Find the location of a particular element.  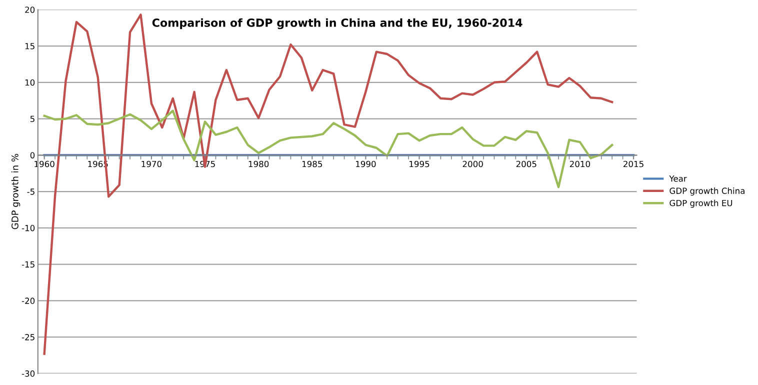

y-tick-label: -25 is located at coordinates (28, 337).